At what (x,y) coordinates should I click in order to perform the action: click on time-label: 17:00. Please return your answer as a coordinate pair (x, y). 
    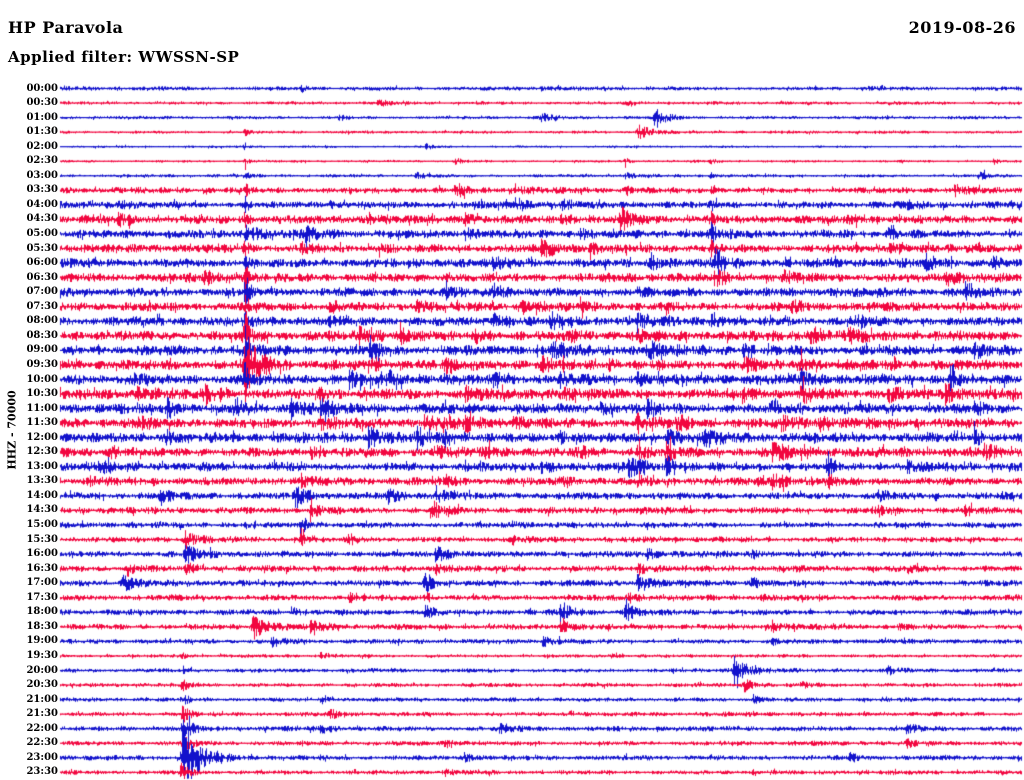
    Looking at the image, I should click on (42, 583).